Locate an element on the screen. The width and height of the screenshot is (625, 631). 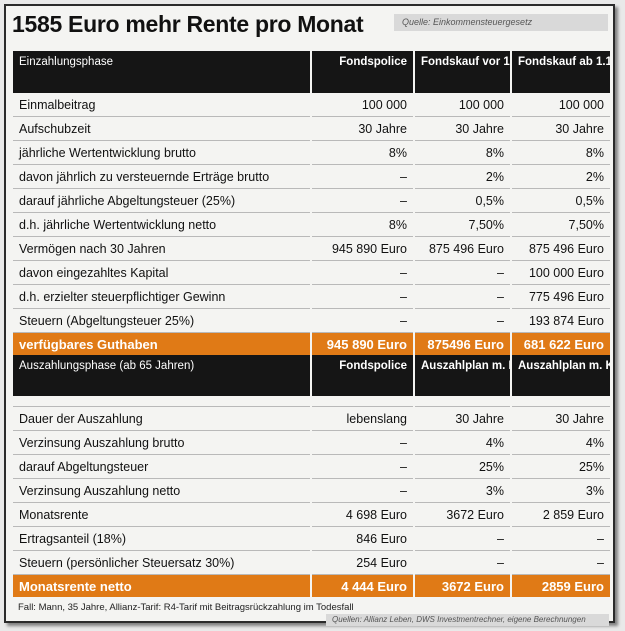
cell-value: 4 698 Euro is located at coordinates (362, 514).